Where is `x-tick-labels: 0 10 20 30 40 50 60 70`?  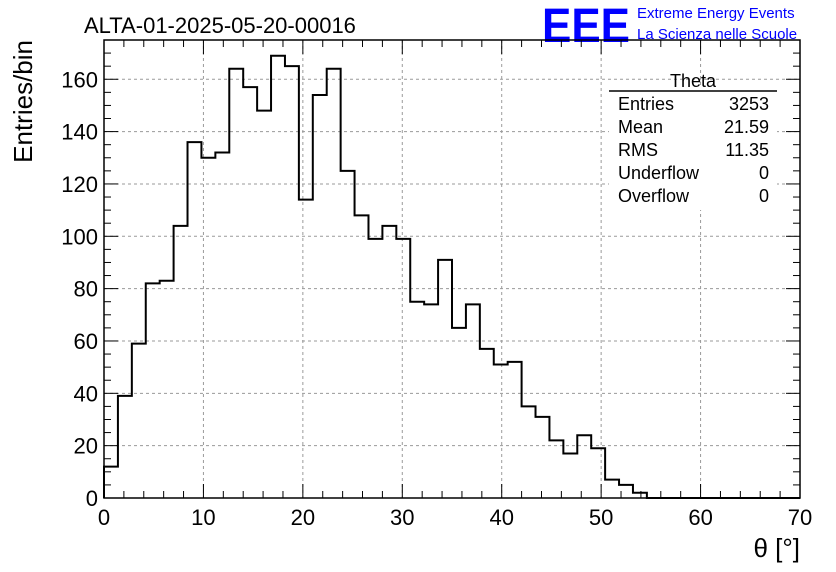
x-tick-labels: 0 10 20 30 40 50 60 70 is located at coordinates (455, 517).